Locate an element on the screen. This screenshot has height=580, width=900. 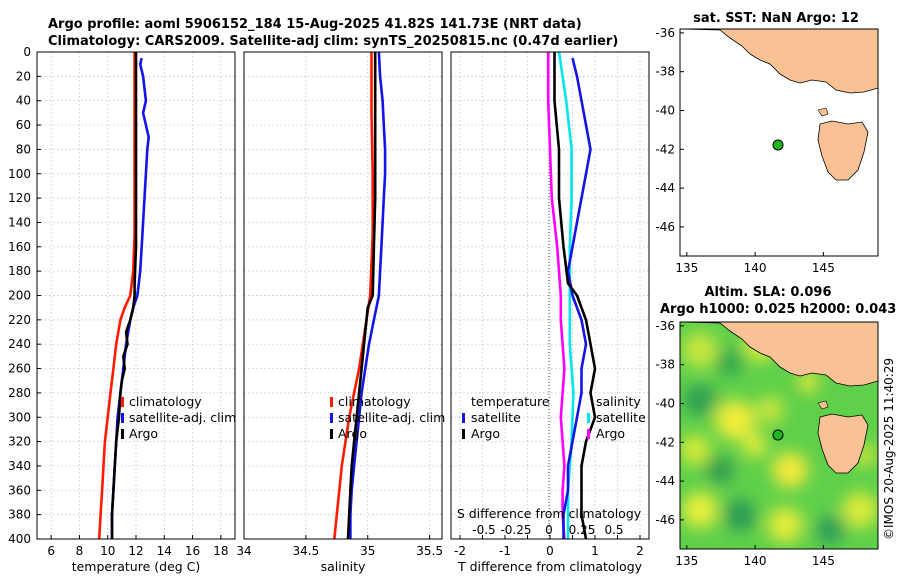
legend-temperature-title: temperature is located at coordinates (510, 401).